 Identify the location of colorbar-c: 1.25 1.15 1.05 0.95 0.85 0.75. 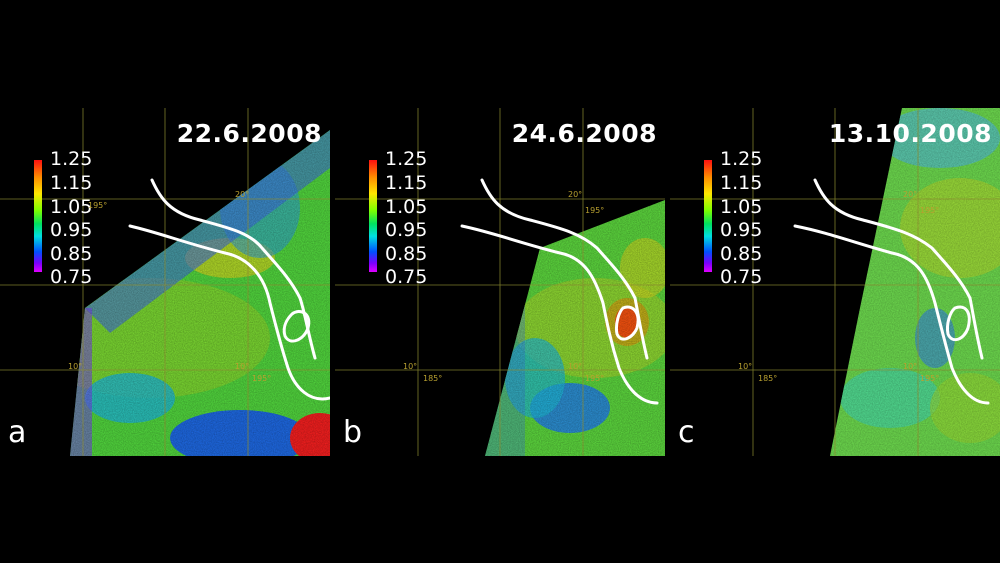
(749, 219).